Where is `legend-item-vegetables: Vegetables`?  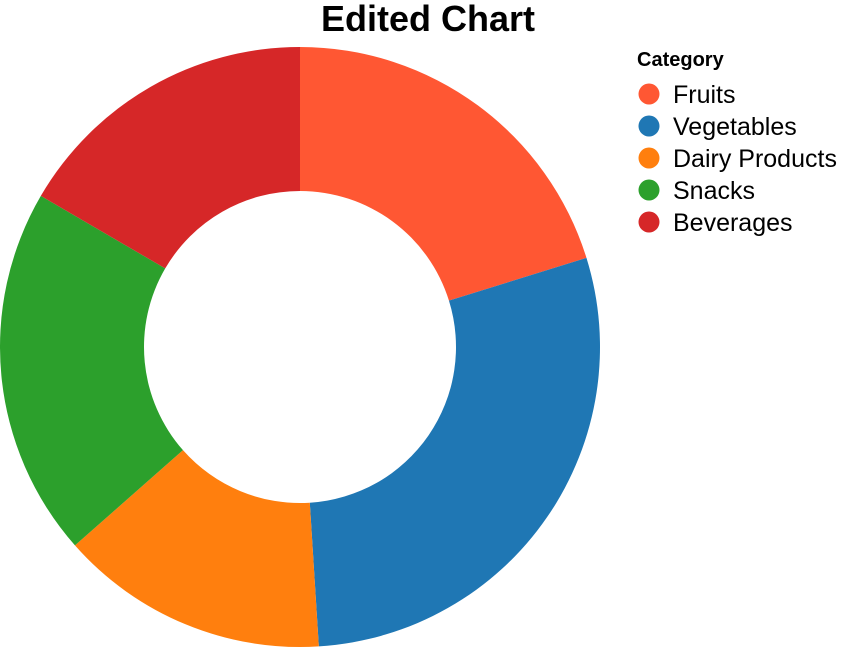 legend-item-vegetables: Vegetables is located at coordinates (717, 127).